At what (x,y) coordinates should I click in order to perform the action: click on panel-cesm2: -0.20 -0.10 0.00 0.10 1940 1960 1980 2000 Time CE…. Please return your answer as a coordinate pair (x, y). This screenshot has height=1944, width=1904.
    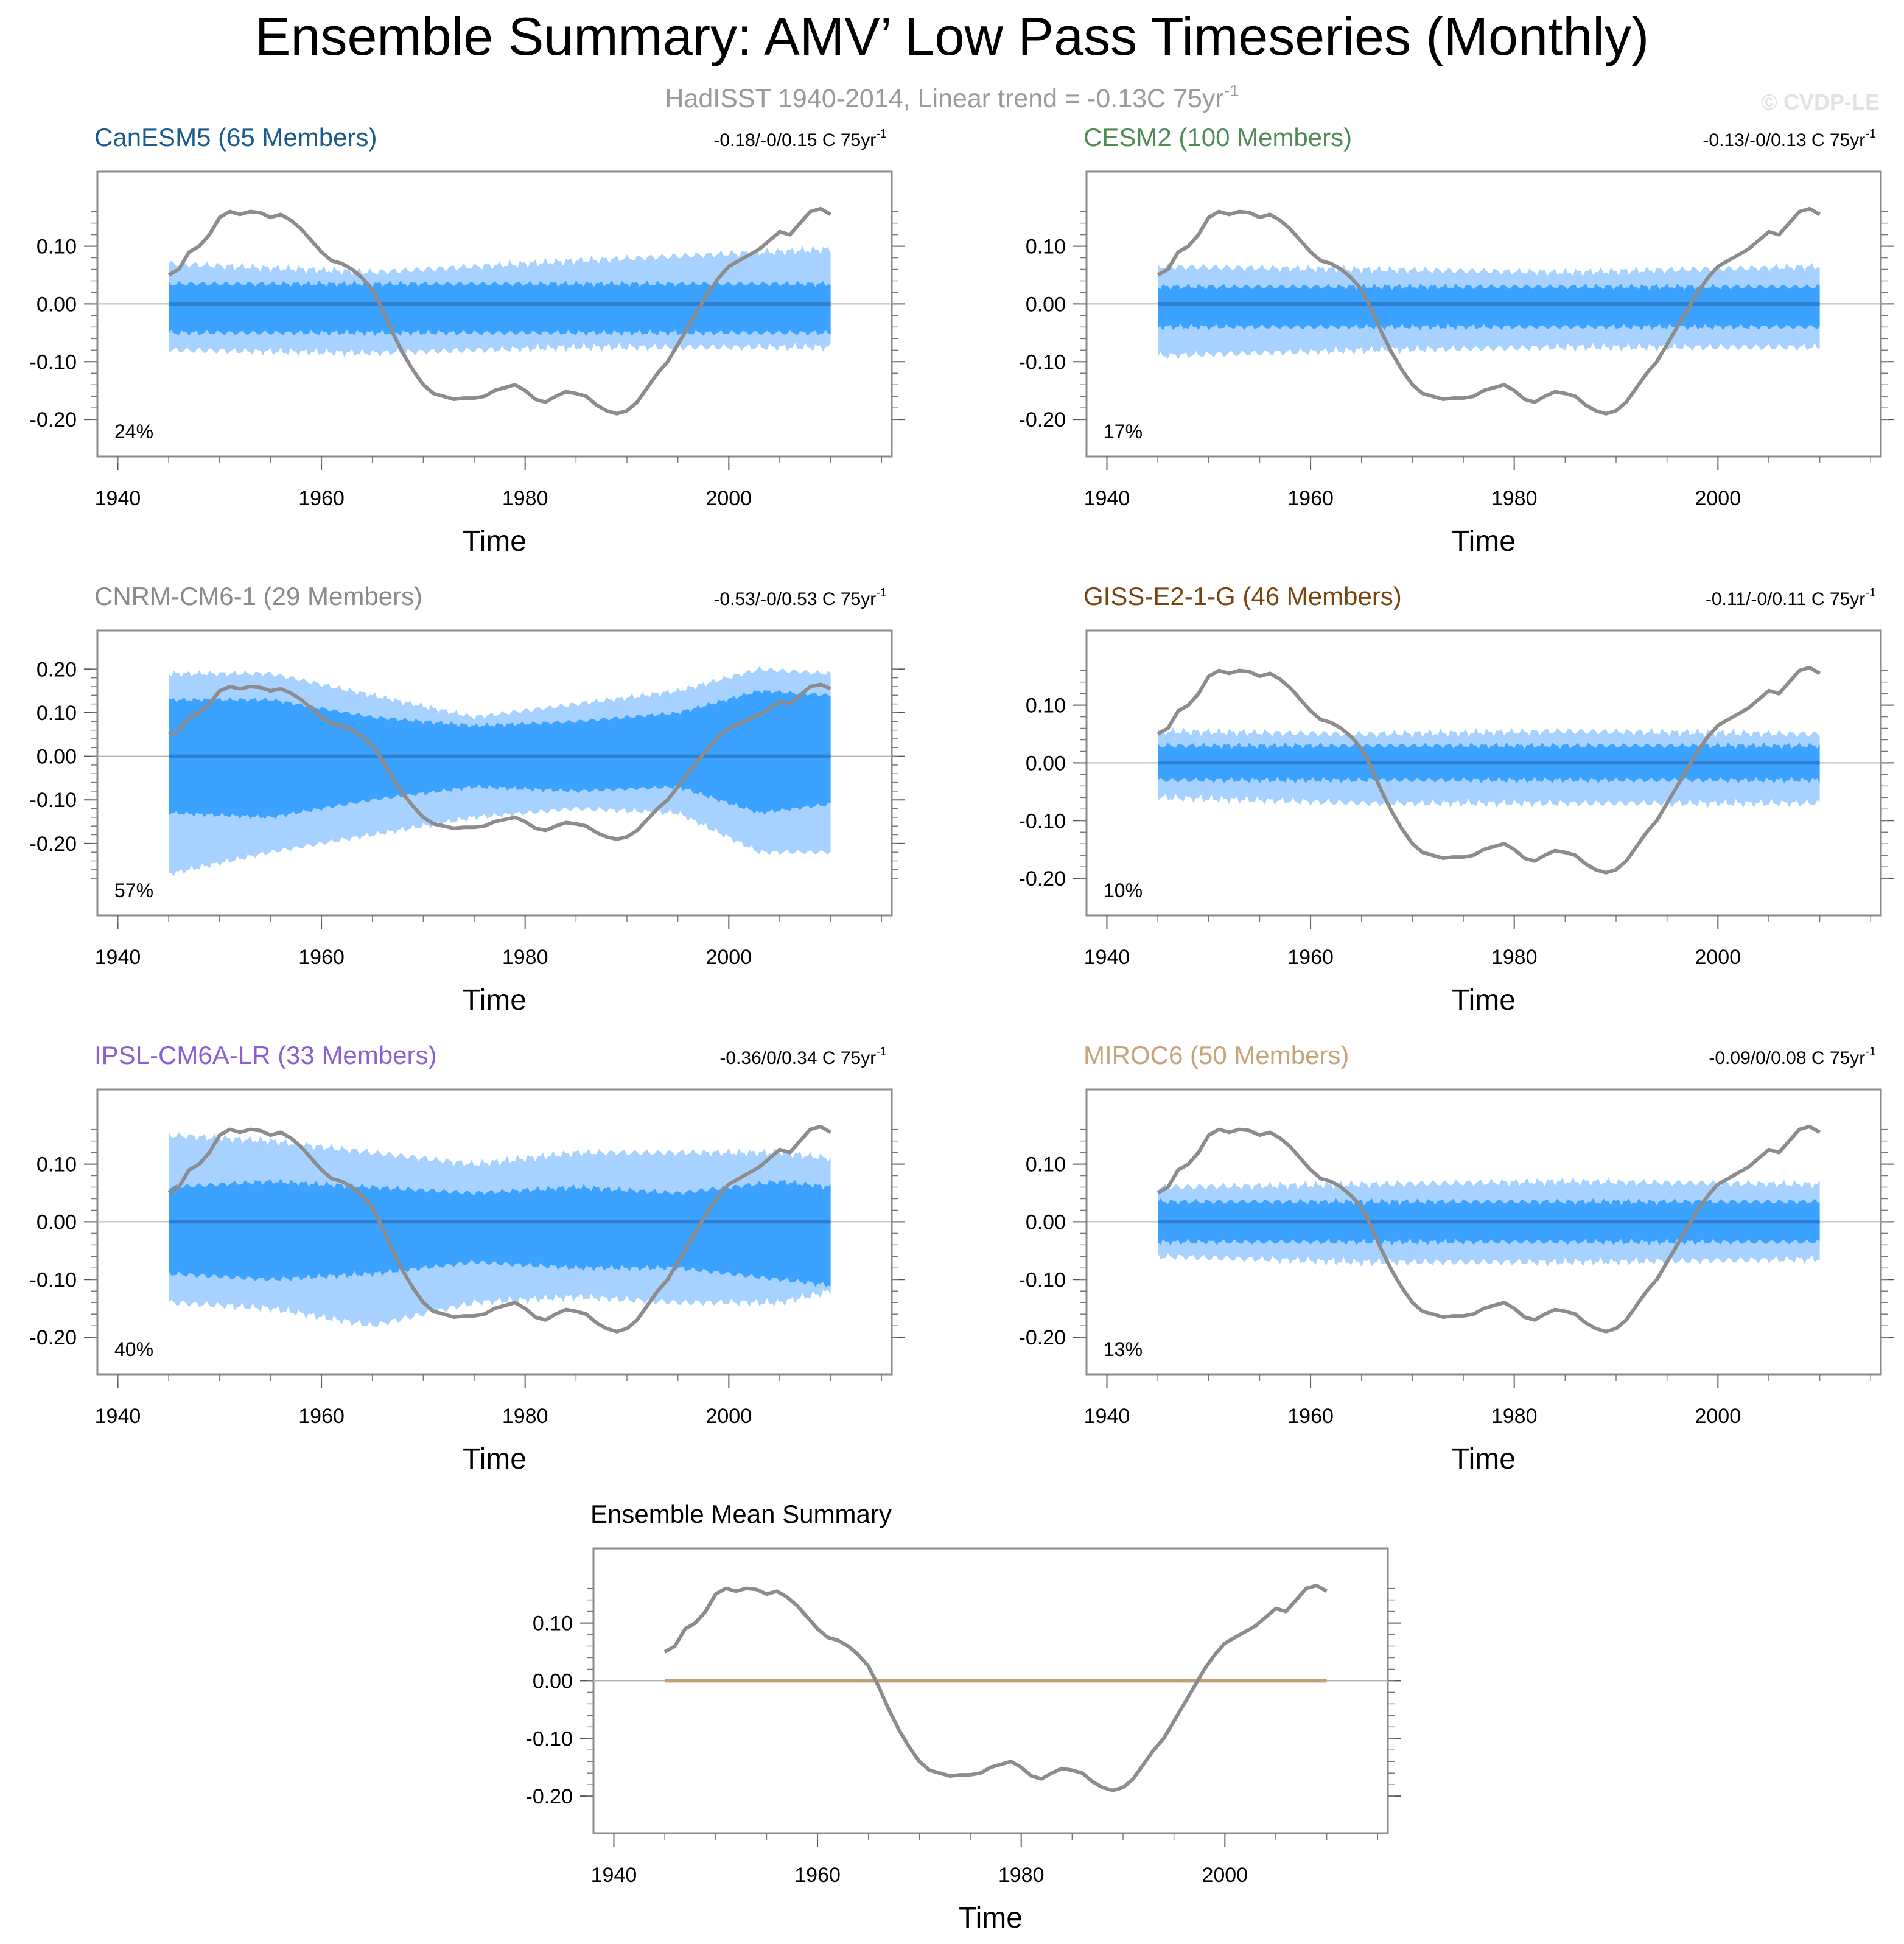
    Looking at the image, I should click on (1456, 340).